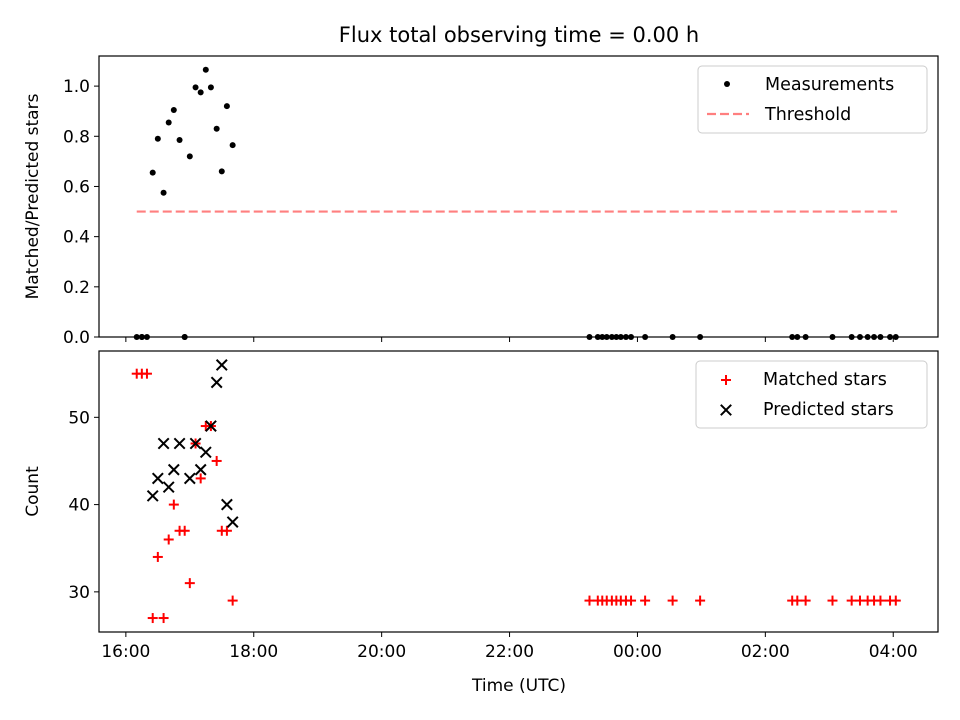  Describe the element at coordinates (807, 115) in the screenshot. I see `legend-threshold-label: Threshold` at that location.